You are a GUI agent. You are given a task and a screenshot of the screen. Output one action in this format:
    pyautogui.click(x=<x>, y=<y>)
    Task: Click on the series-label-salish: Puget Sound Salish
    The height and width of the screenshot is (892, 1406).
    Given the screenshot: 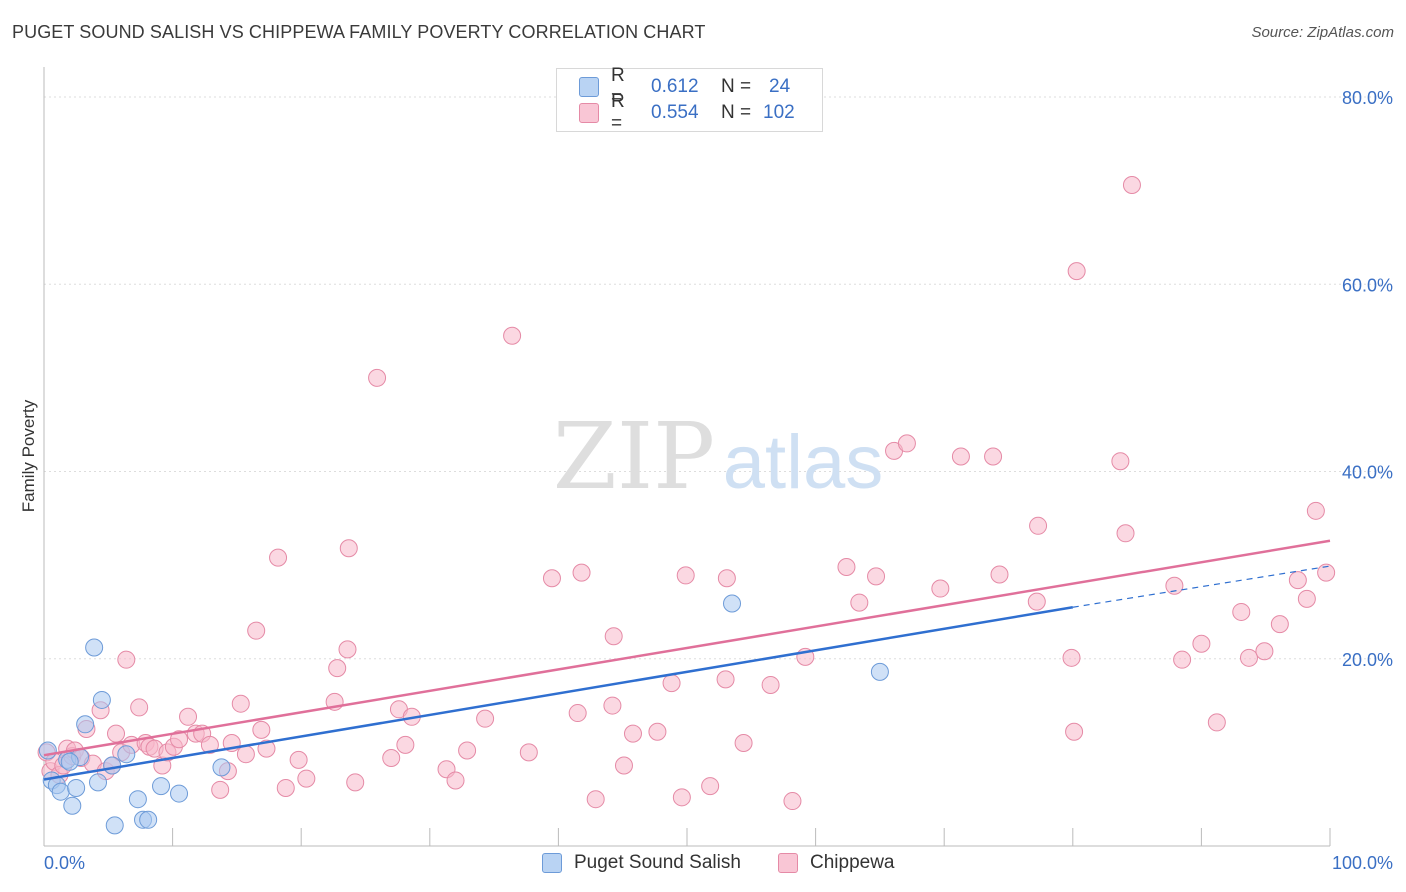 What is the action you would take?
    pyautogui.click(x=657, y=862)
    